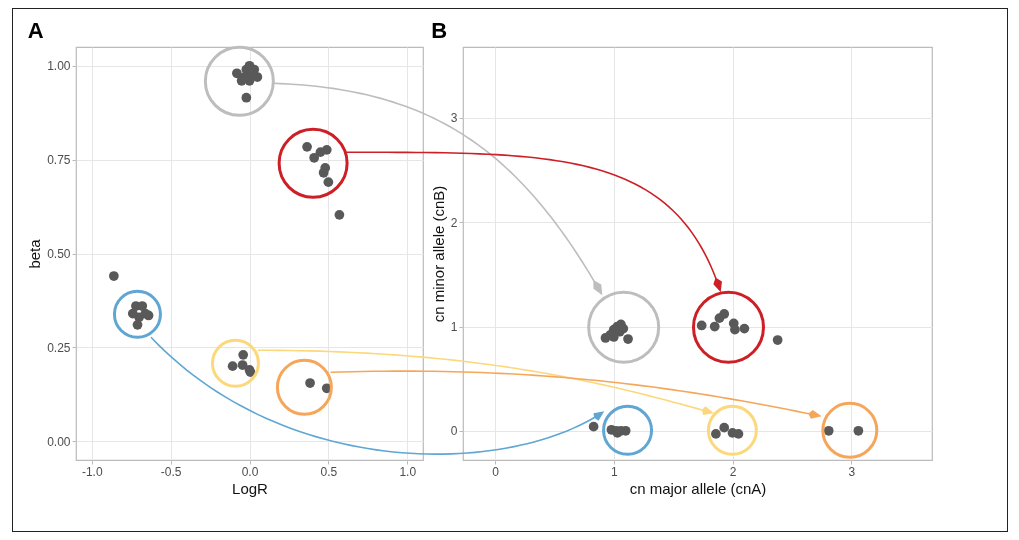 This screenshot has height=540, width=1019. I want to click on chart-title: B, so click(439, 30).